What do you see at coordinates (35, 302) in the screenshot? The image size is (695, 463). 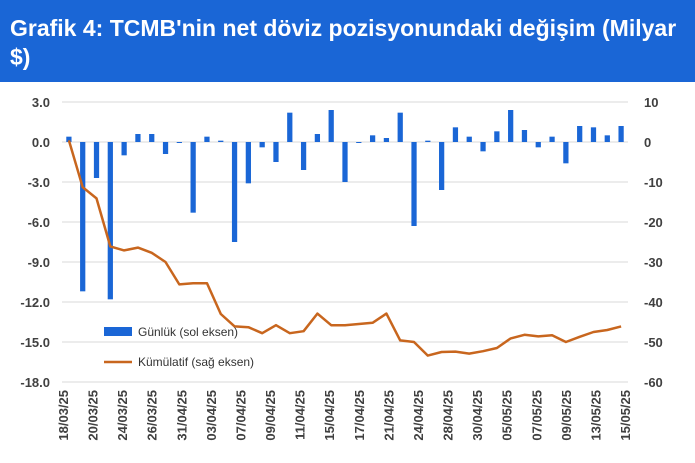 I see `left-tick-label: -12.0` at bounding box center [35, 302].